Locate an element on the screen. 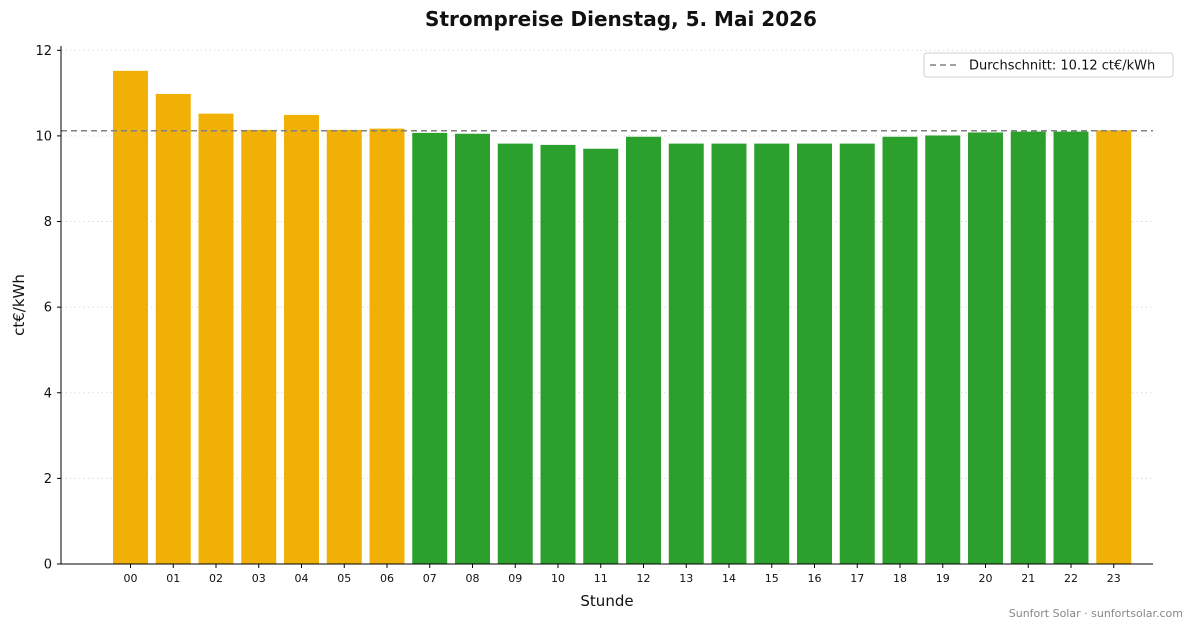 This screenshot has width=1193, height=628. chart-title: Strompreise Dienstag, 5. Mai 2026 is located at coordinates (621, 19).